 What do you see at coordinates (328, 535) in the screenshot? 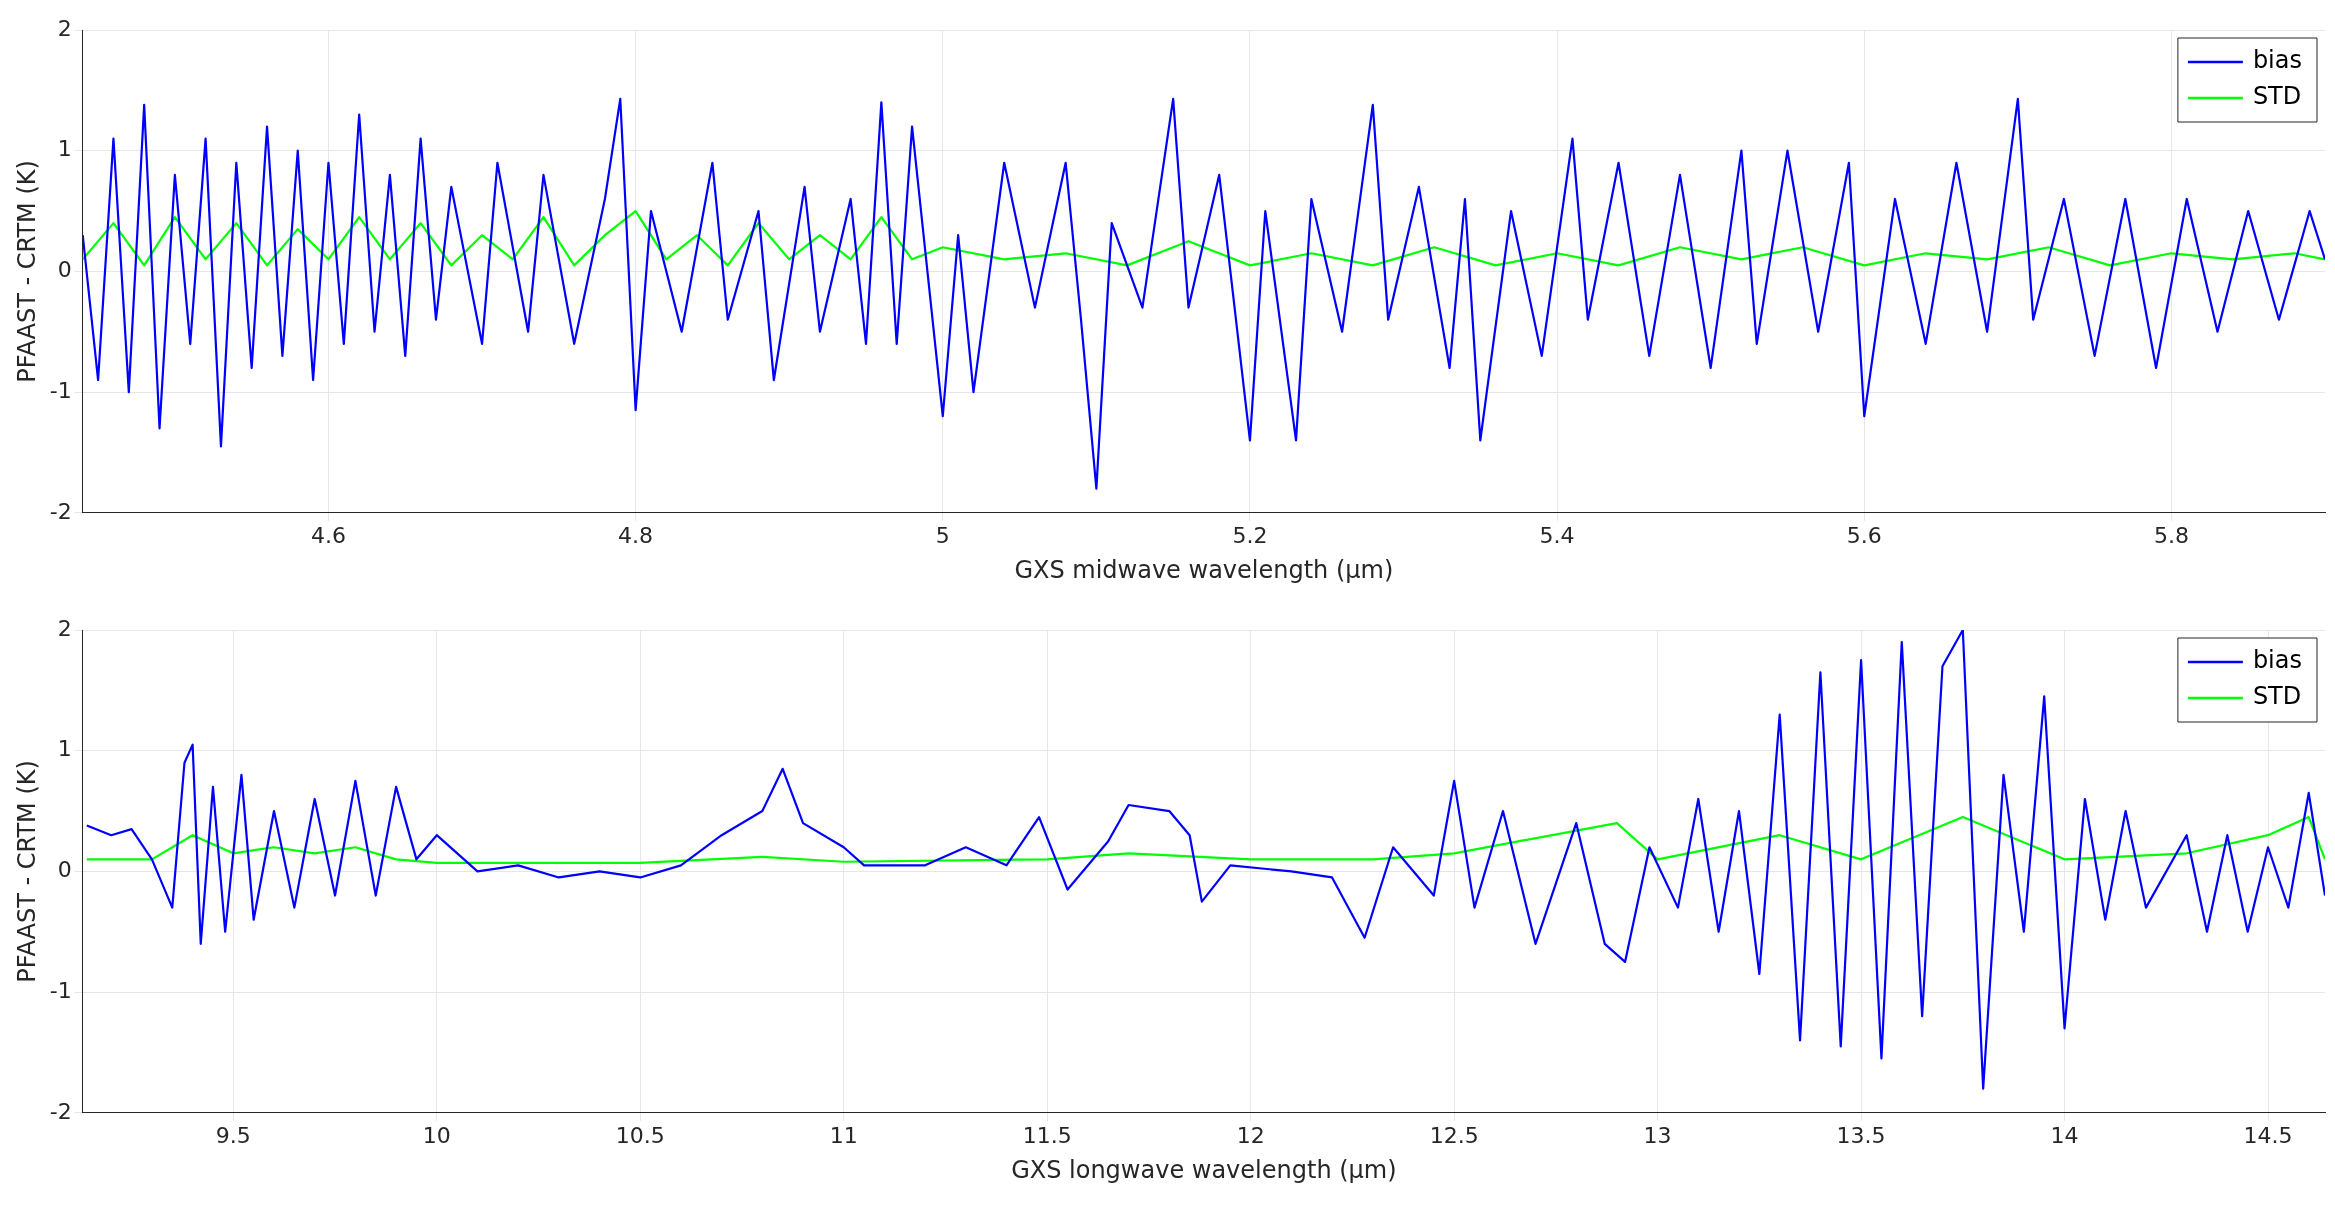
I see `x-tick-label: 4.6` at bounding box center [328, 535].